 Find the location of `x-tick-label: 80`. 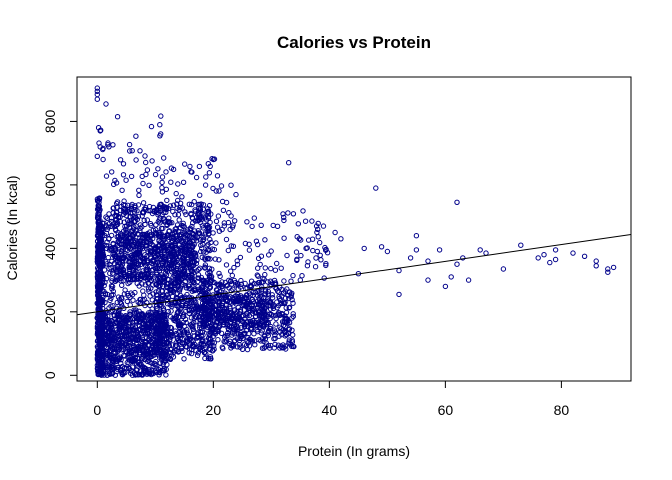

x-tick-label: 80 is located at coordinates (562, 410).